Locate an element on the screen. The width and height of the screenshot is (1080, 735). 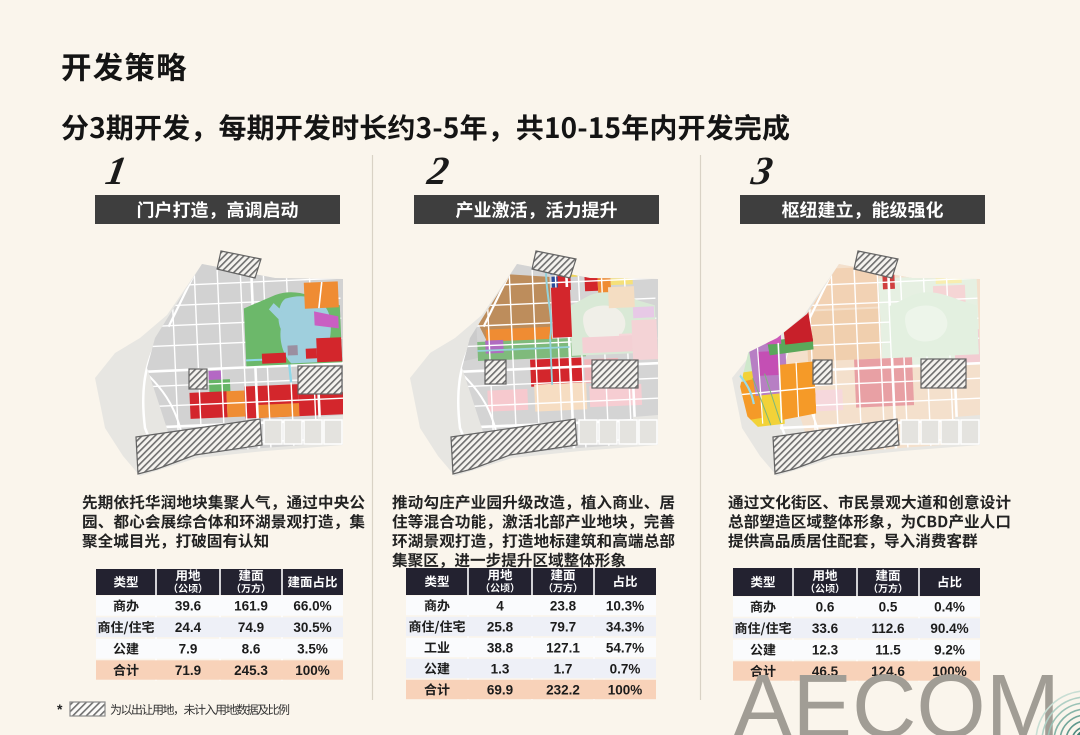
svg-text: 7.9 is located at coordinates (188, 649).